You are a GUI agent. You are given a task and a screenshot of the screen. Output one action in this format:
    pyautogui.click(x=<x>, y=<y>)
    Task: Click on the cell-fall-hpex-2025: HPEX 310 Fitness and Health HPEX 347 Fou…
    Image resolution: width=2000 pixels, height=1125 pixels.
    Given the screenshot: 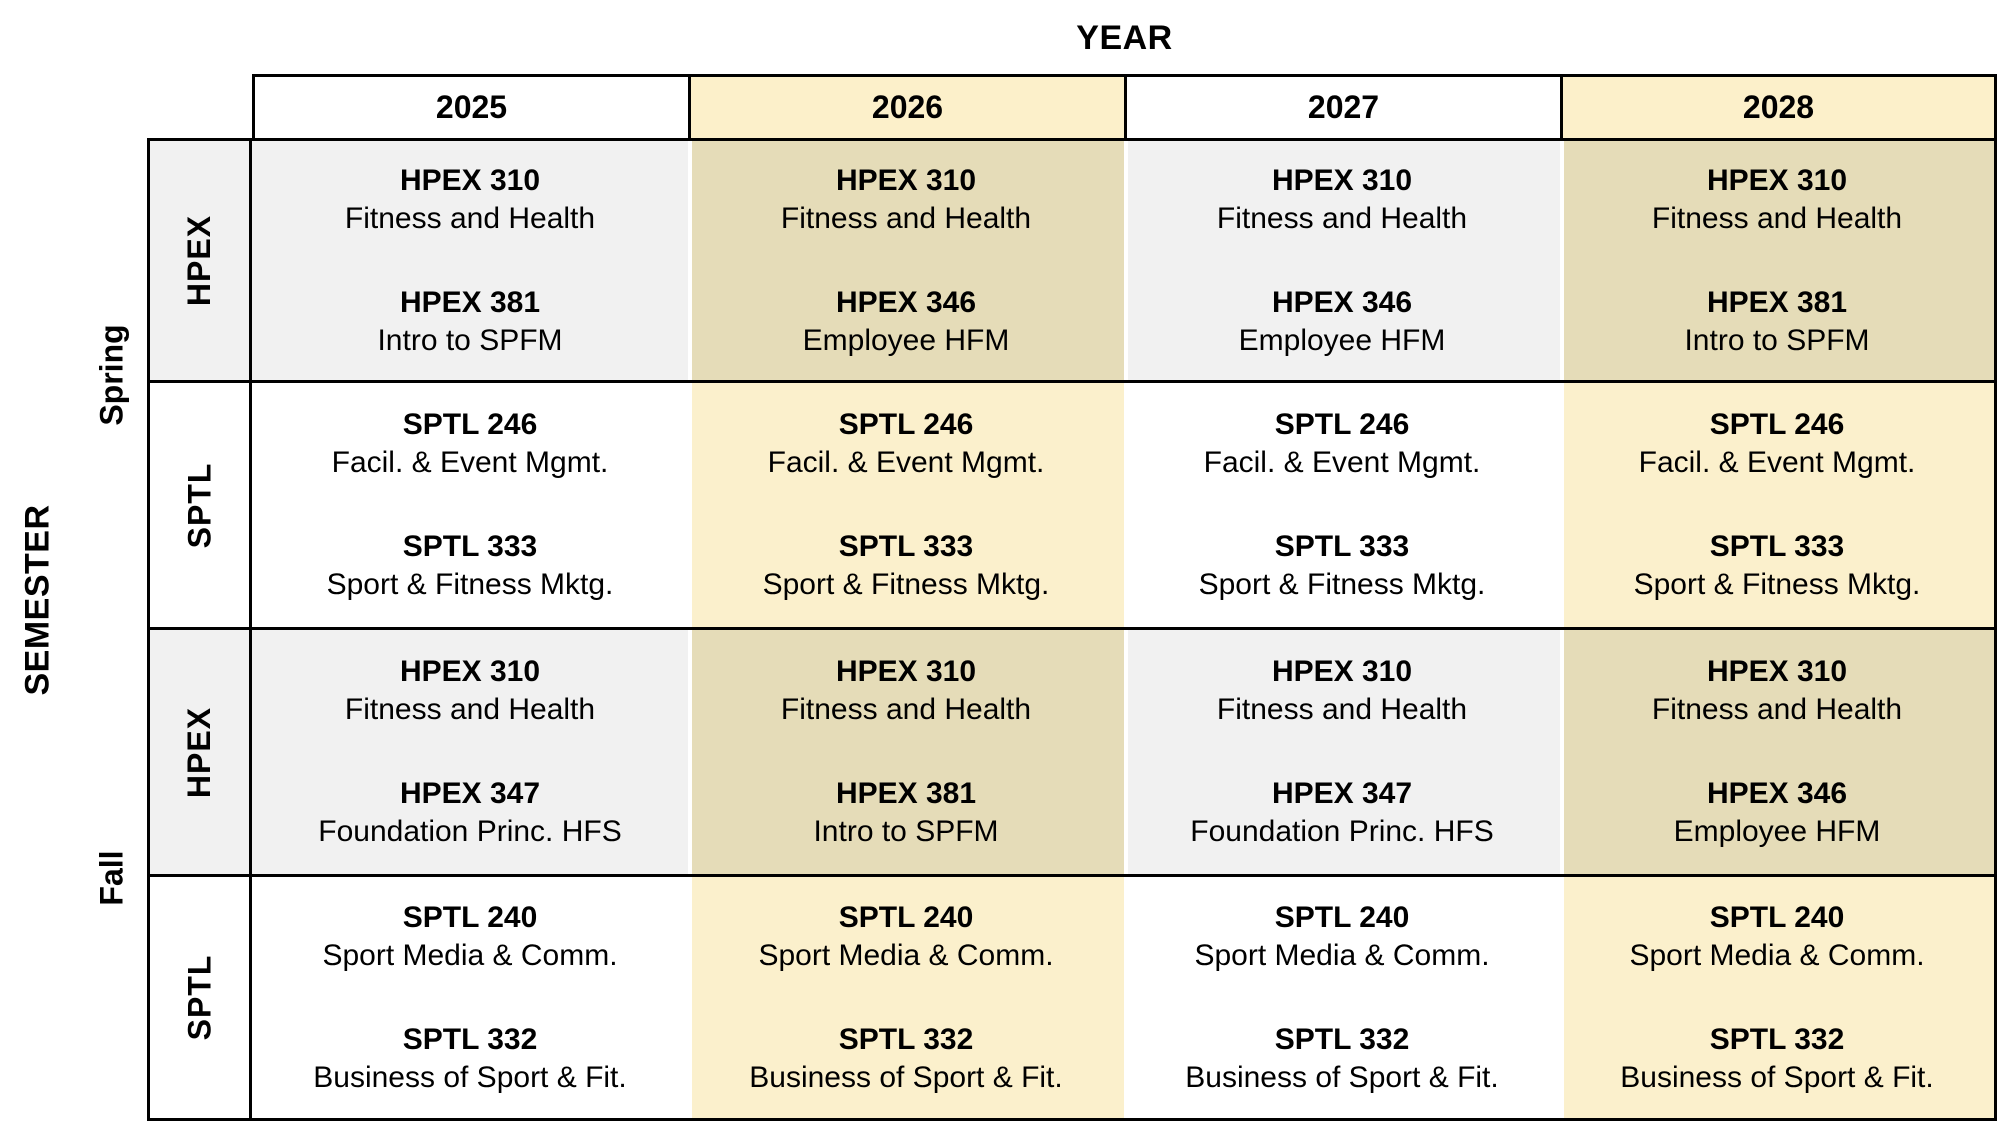 What is the action you would take?
    pyautogui.click(x=470, y=753)
    